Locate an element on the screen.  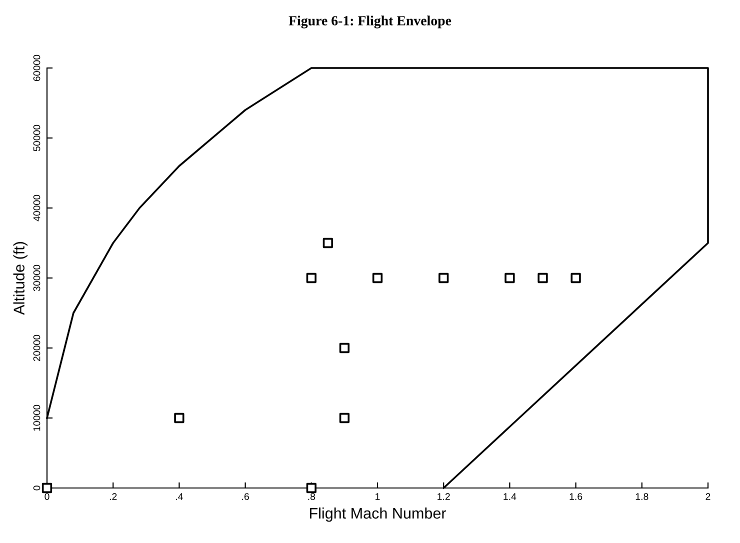
chart-title: Figure 6-1: Flight Envelope is located at coordinates (370, 22).